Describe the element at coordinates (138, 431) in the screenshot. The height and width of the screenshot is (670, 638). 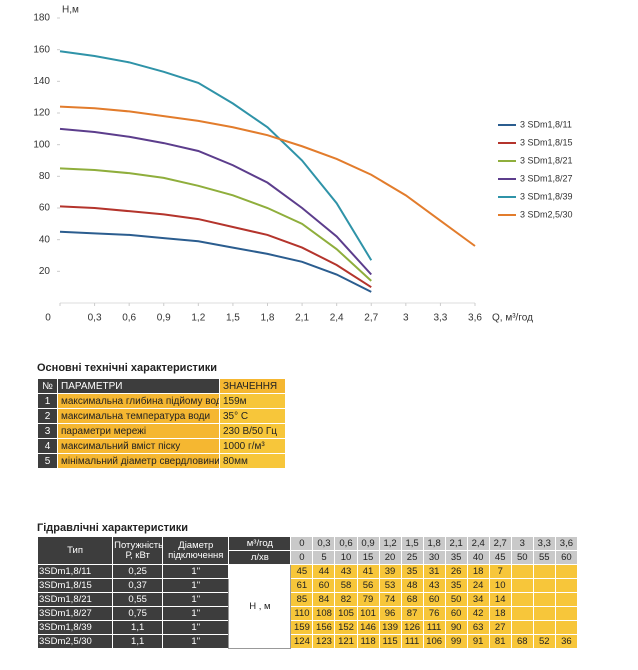
I see `parameter: параметри мережі` at that location.